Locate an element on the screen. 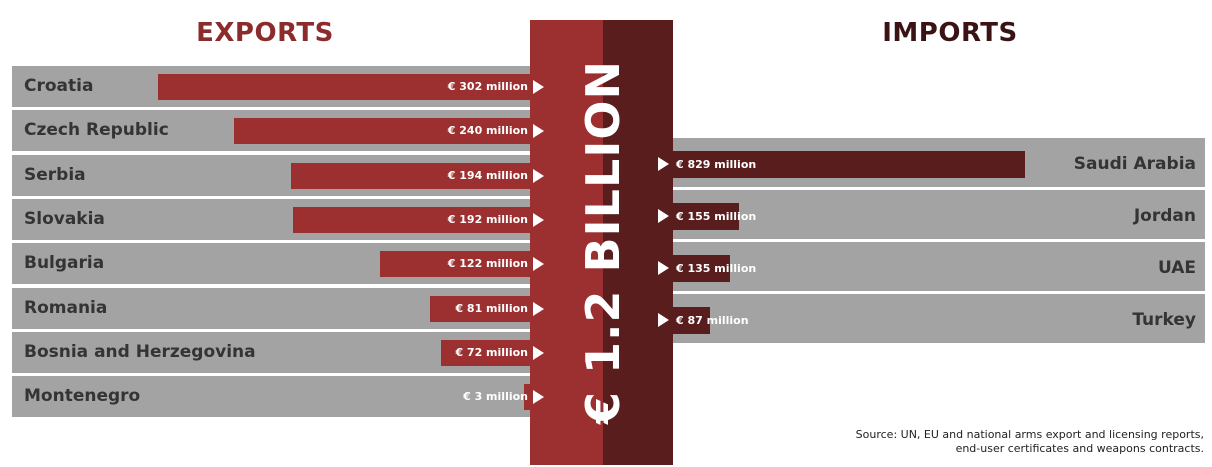 This screenshot has height=467, width=1212. export-country-label: Slovakia is located at coordinates (64, 218).